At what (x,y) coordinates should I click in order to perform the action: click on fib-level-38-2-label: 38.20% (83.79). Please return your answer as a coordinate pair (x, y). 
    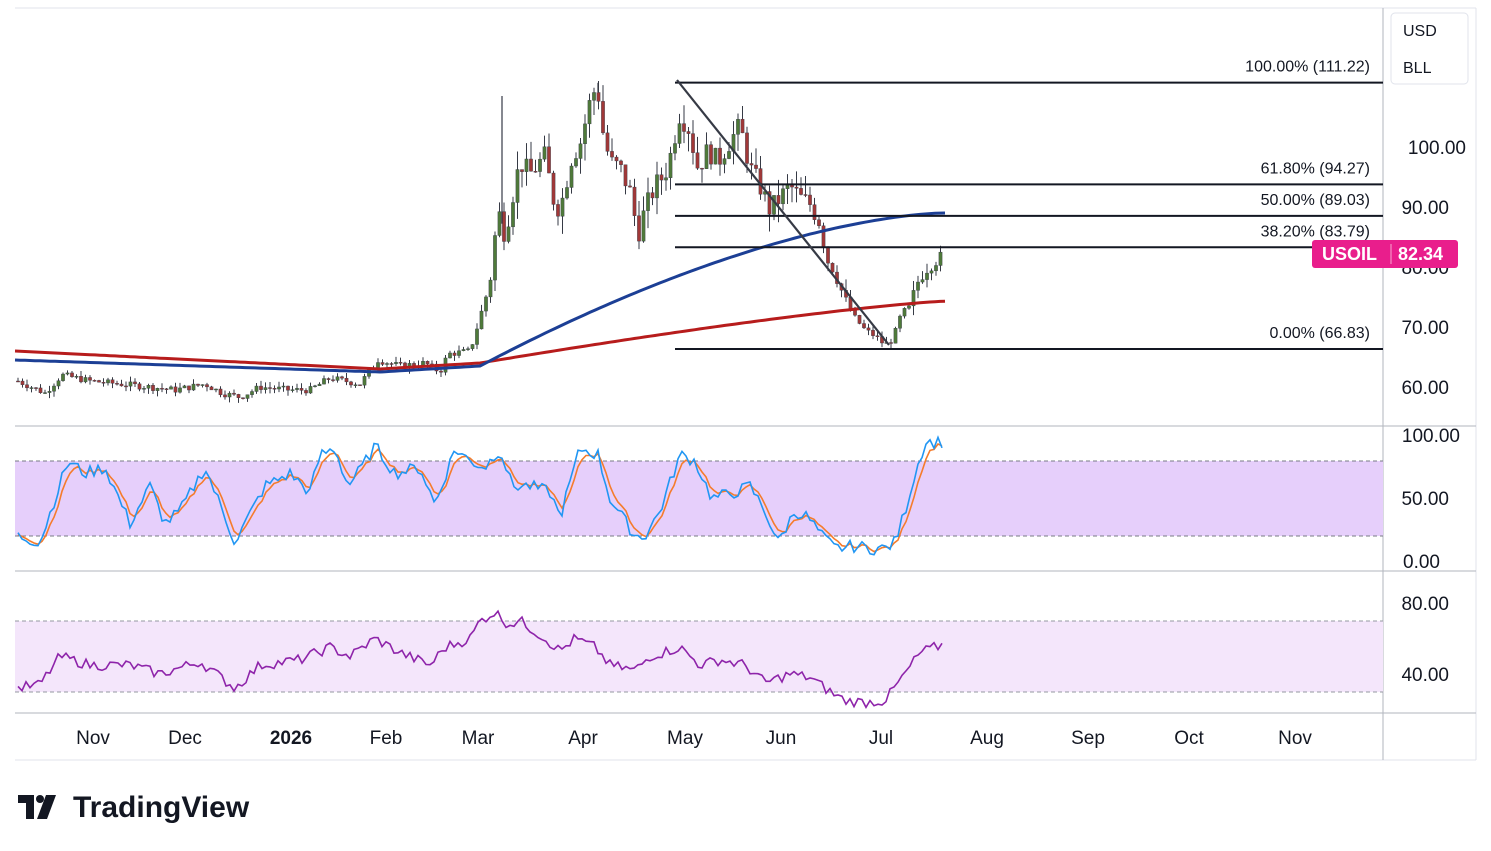
    Looking at the image, I should click on (1315, 231).